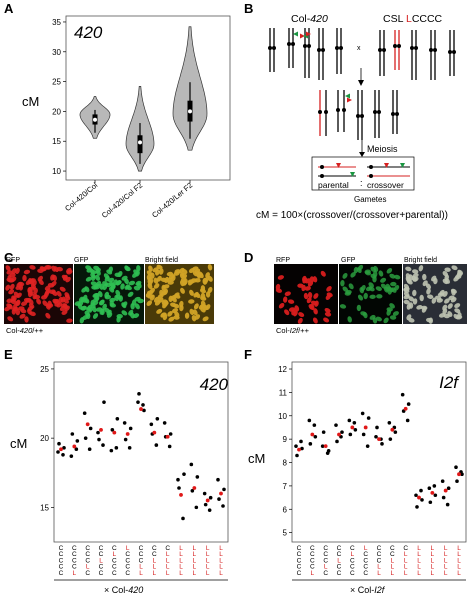 Image resolution: width=474 pixels, height=595 pixels. Describe the element at coordinates (44, 369) in the screenshot. I see `panel-e-y-tick-label: 25` at that location.